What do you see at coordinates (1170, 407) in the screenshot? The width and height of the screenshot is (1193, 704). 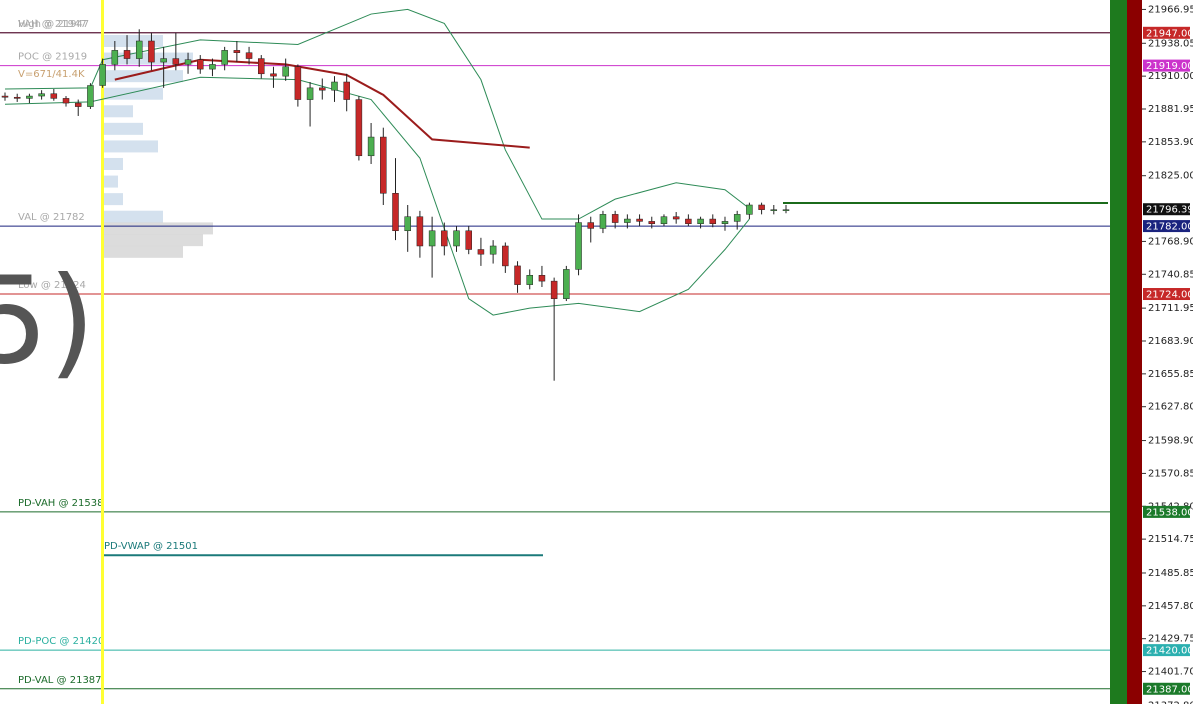 I see `y-tick-label: 21627.80` at bounding box center [1170, 407].